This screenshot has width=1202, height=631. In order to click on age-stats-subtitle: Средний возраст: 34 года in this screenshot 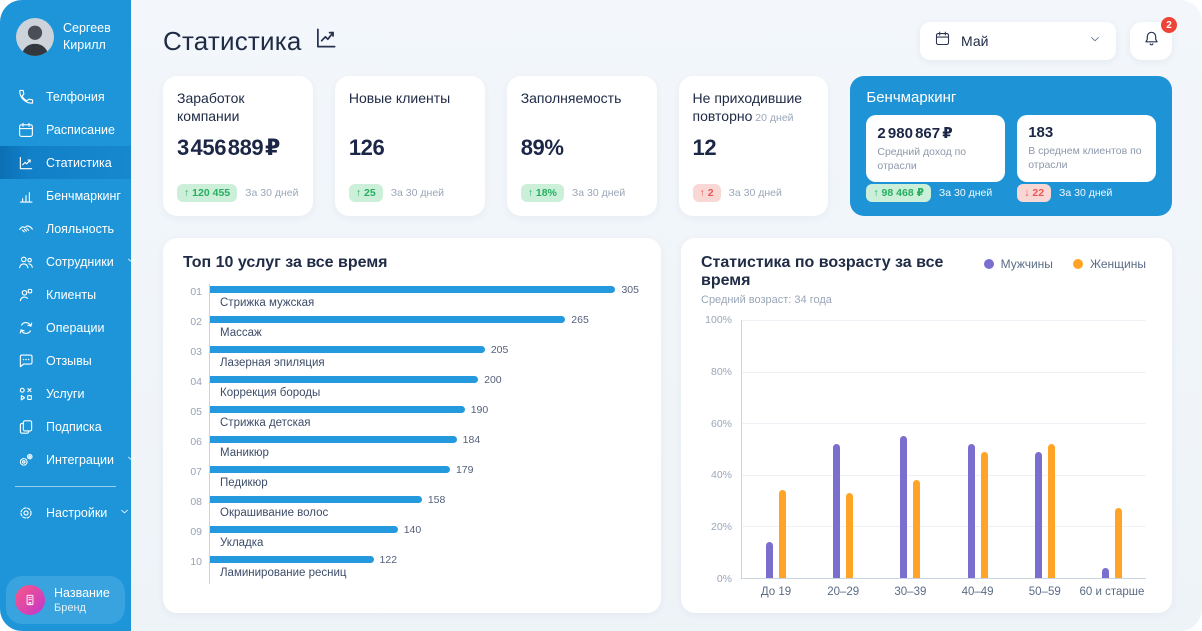, I will do `click(766, 300)`.